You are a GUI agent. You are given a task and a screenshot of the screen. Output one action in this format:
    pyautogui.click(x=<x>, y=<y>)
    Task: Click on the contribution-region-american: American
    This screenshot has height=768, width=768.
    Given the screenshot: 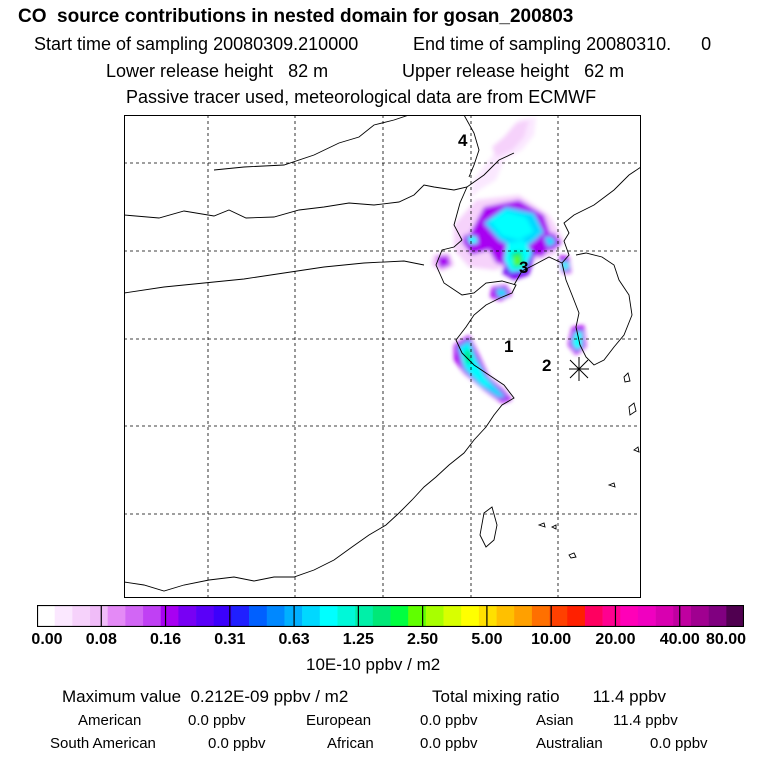 What is the action you would take?
    pyautogui.click(x=110, y=720)
    